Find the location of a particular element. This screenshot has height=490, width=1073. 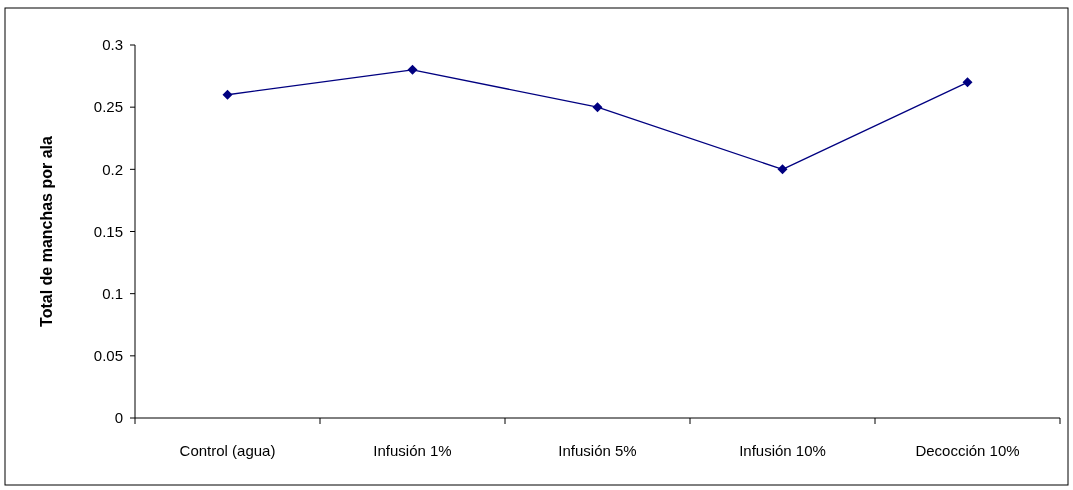

x-tick-label: Infusión 5% is located at coordinates (597, 450).